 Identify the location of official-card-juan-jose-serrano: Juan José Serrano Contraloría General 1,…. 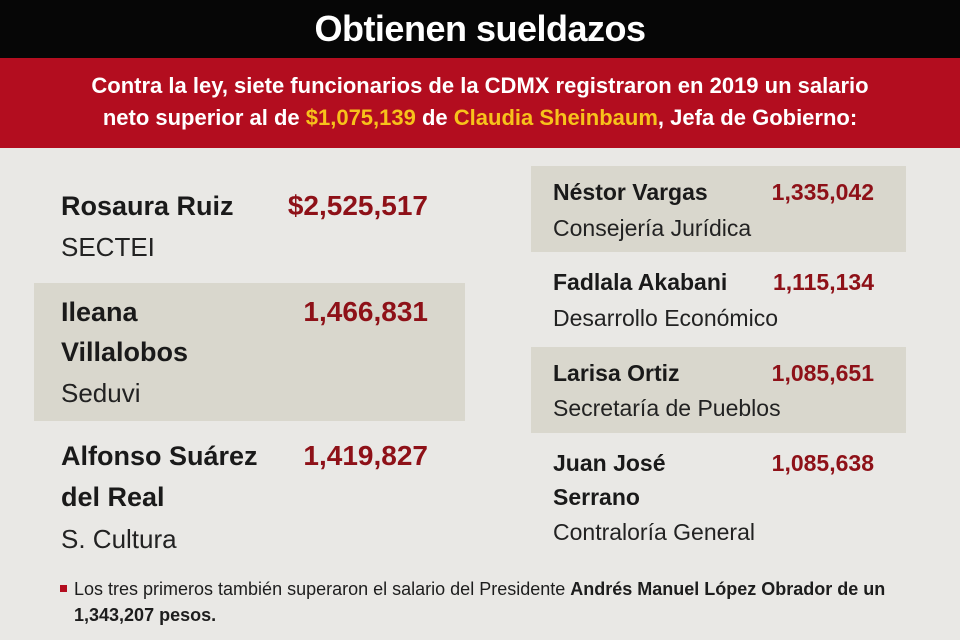
(718, 499).